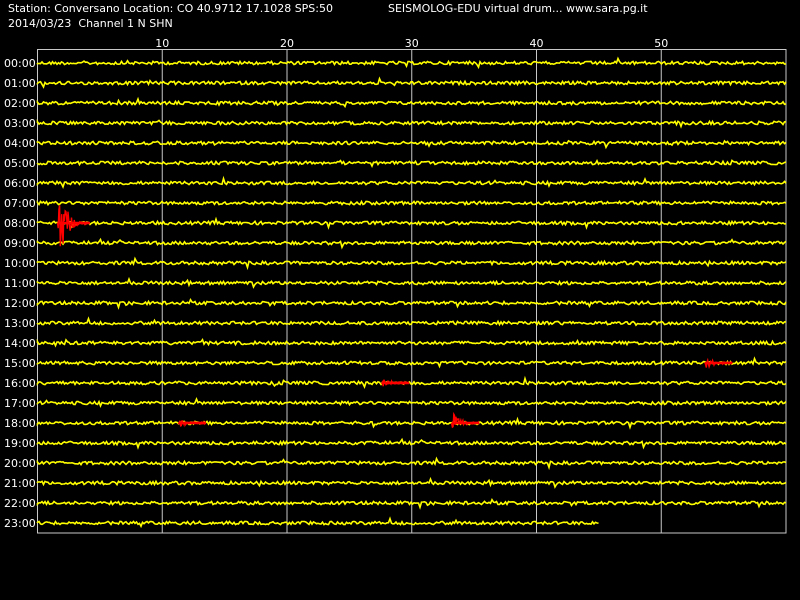 This screenshot has height=600, width=800. Describe the element at coordinates (20, 323) in the screenshot. I see `row-label-1300: 13:00` at that location.